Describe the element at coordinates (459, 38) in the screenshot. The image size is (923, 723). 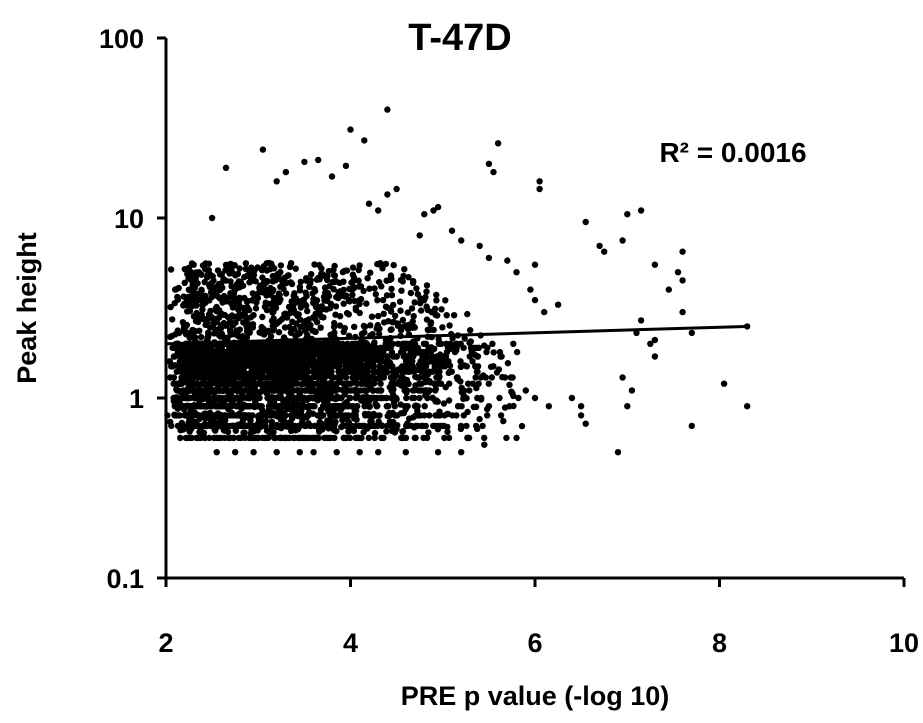
I see `chart-title: T-47D` at that location.